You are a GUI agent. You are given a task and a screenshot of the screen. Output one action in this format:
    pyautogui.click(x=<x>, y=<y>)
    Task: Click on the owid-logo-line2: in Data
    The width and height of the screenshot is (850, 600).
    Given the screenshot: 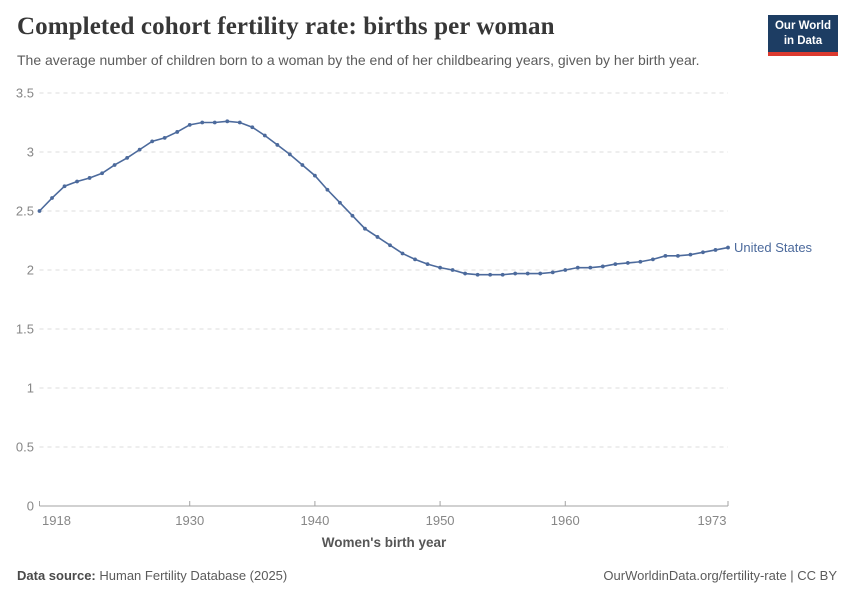 What is the action you would take?
    pyautogui.click(x=803, y=40)
    